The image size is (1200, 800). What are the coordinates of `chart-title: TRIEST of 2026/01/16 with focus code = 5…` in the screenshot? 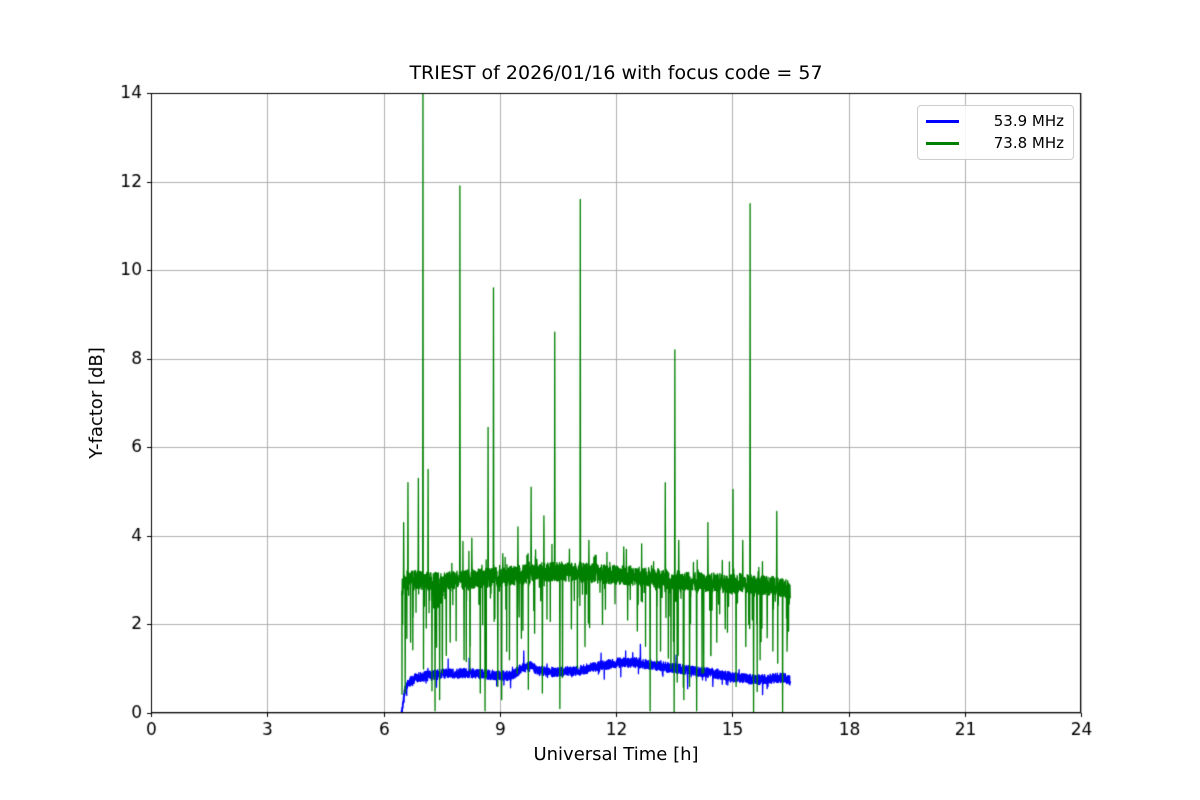 It's located at (616, 73).